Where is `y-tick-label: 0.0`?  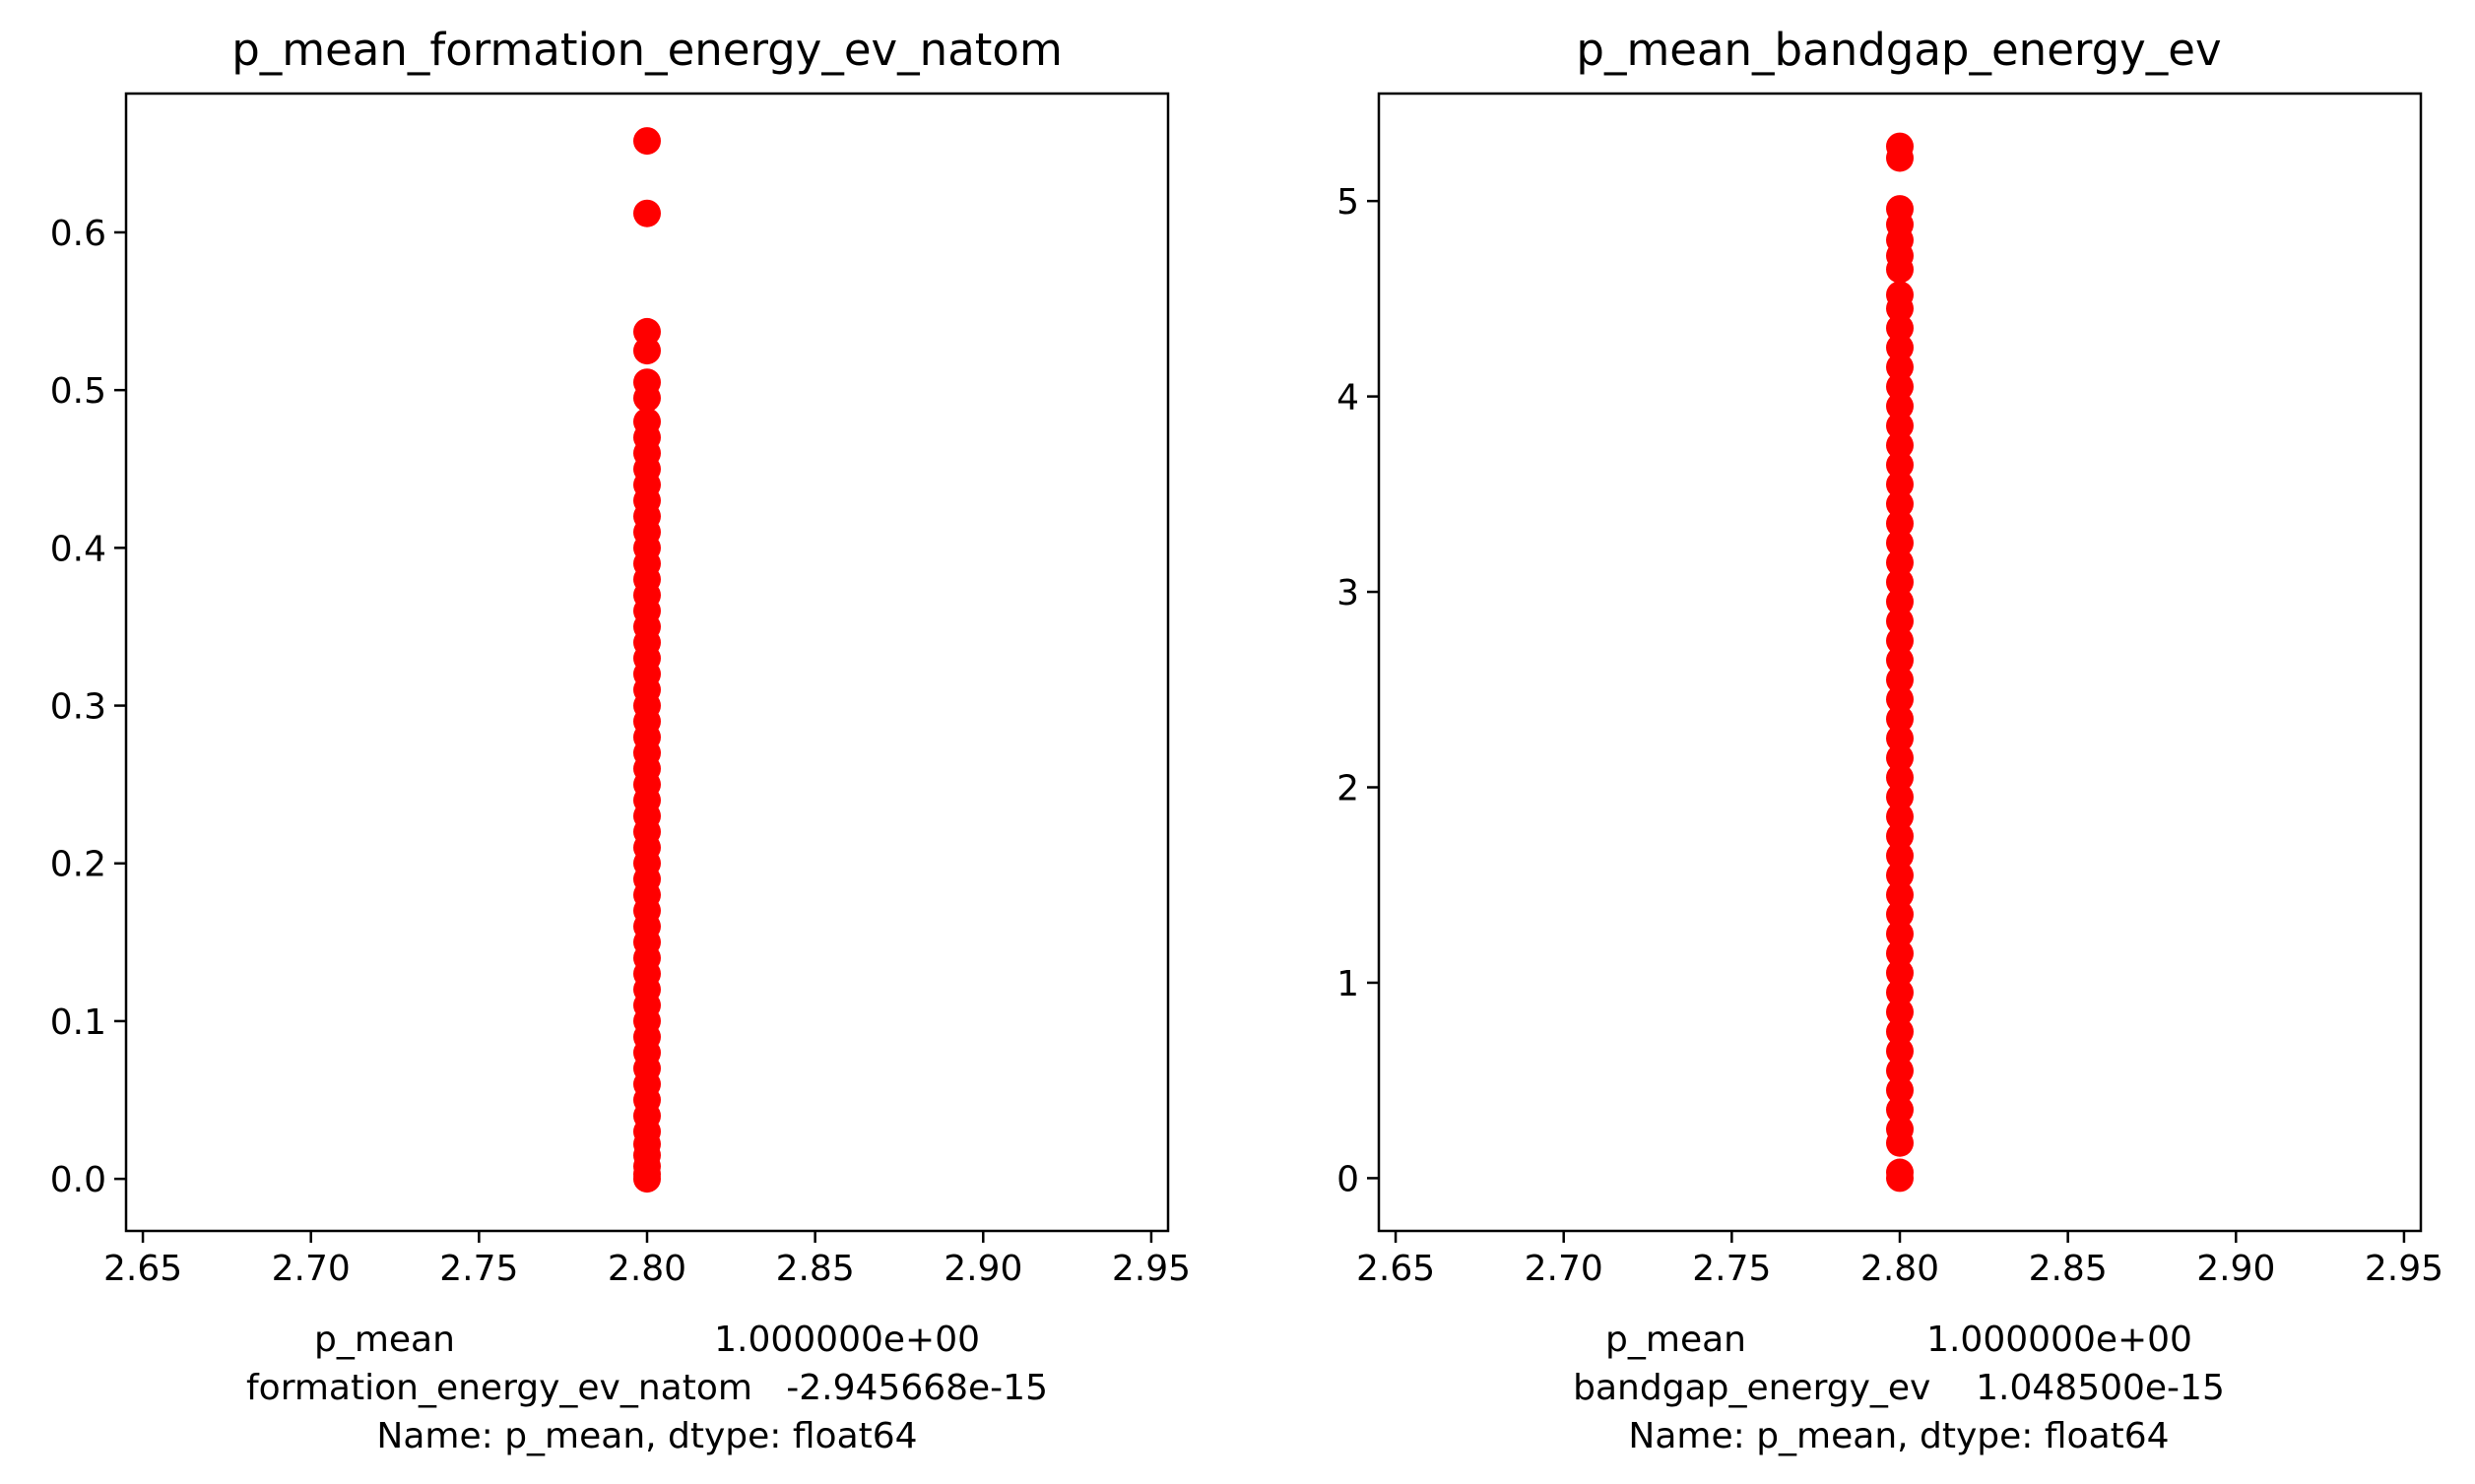 y-tick-label: 0.0 is located at coordinates (78, 1180).